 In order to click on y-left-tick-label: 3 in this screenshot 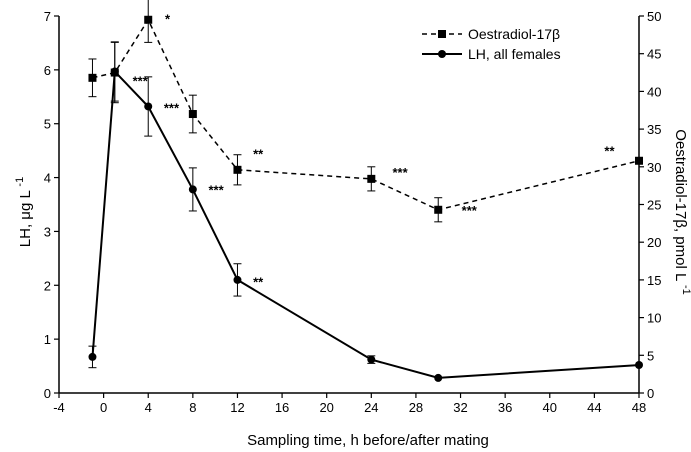, I will do `click(47, 231)`.